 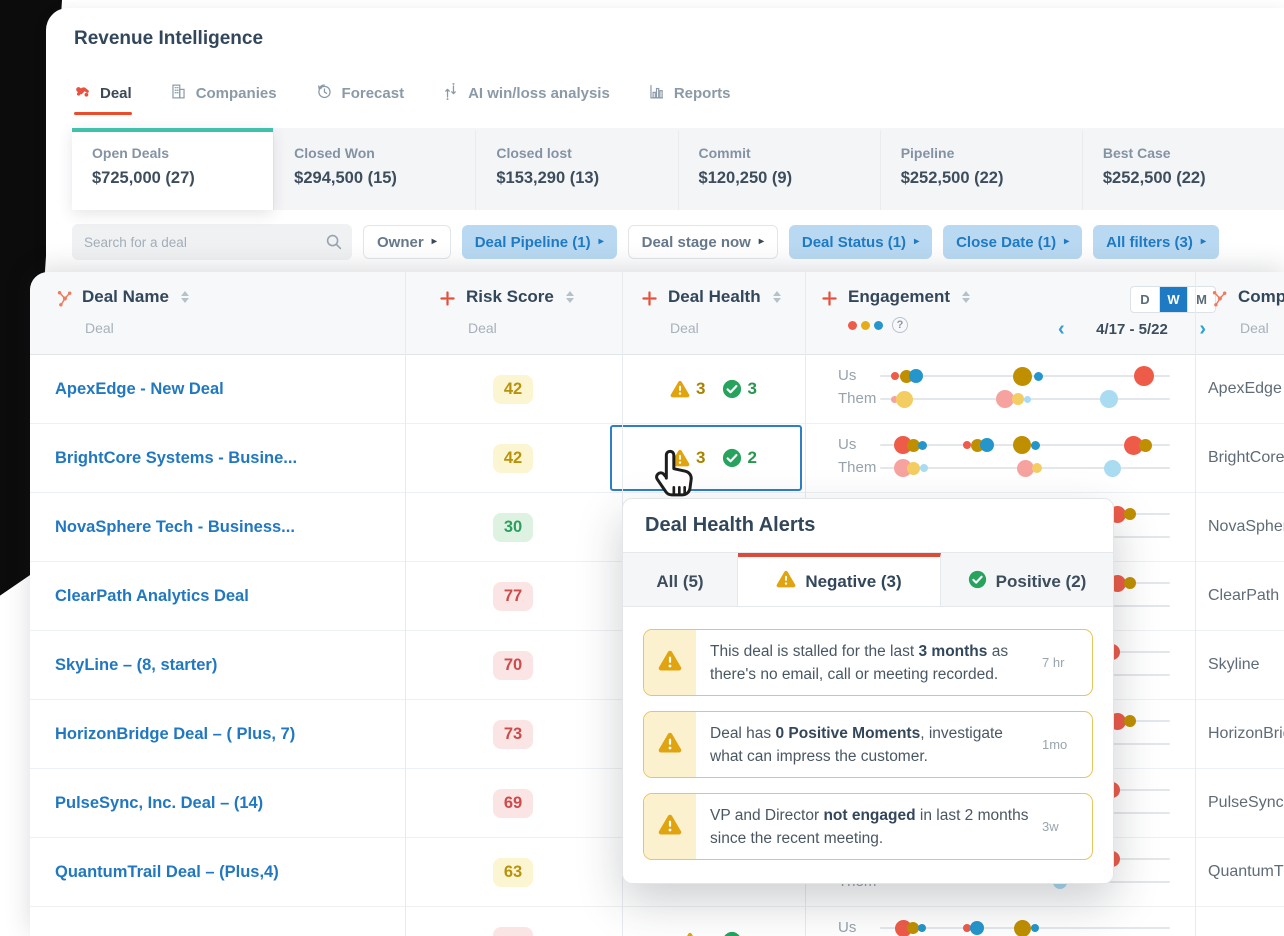 I want to click on help-icon: ?, so click(x=900, y=325).